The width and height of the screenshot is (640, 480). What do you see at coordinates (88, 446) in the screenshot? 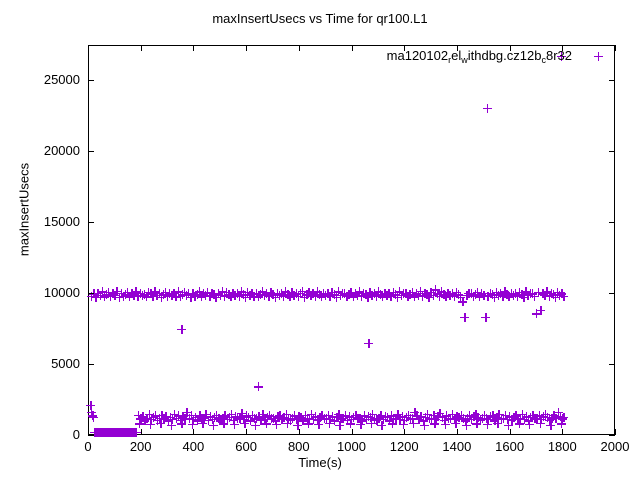
I see `x-tick-label: 0` at bounding box center [88, 446].